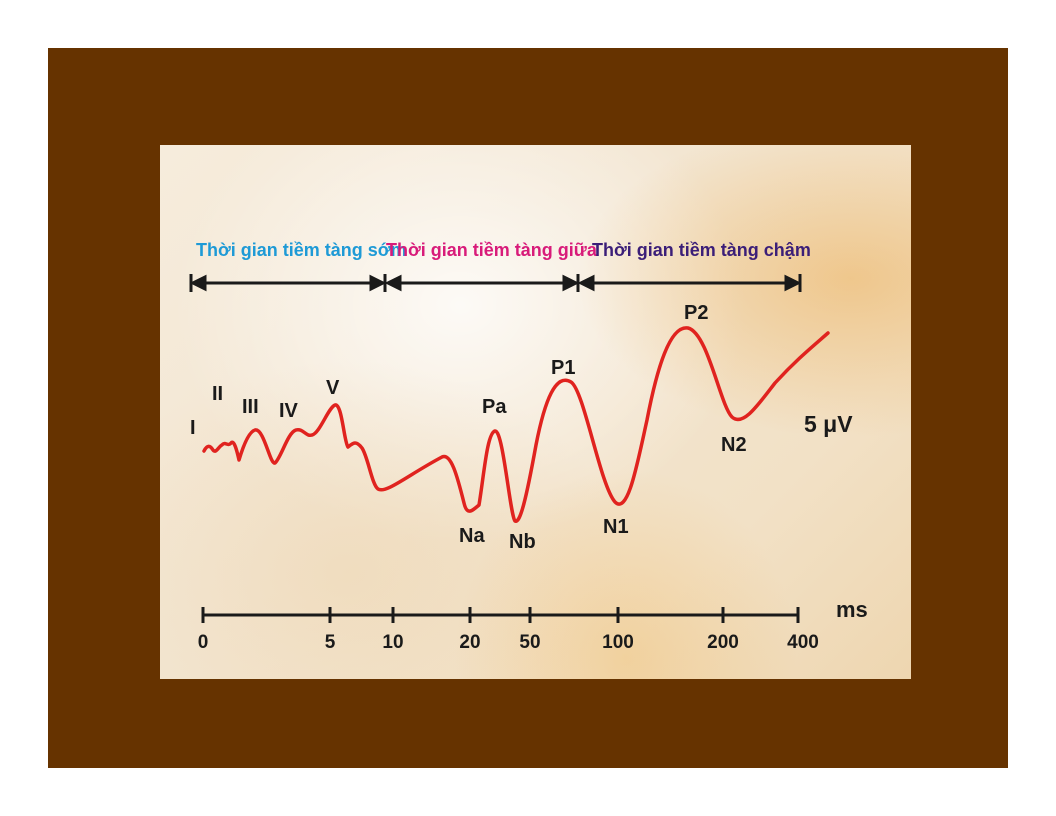  Describe the element at coordinates (516, 424) in the screenshot. I see `waveform-trace` at that location.